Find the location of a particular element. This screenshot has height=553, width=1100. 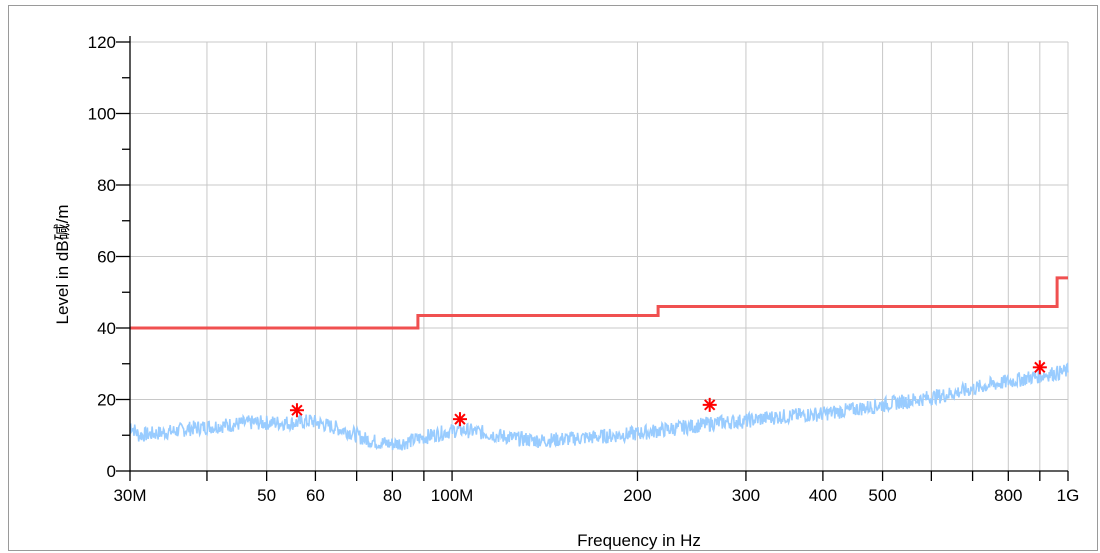

y-tick-label: 60 is located at coordinates (106, 257).